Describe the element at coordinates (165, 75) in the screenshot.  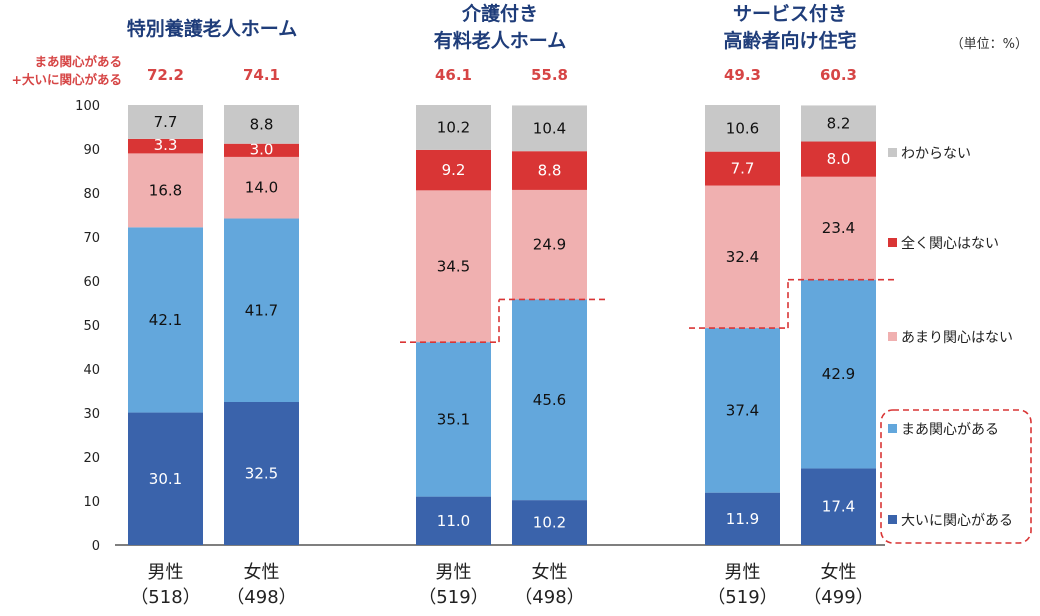
I see `sum-value: 72.2` at that location.